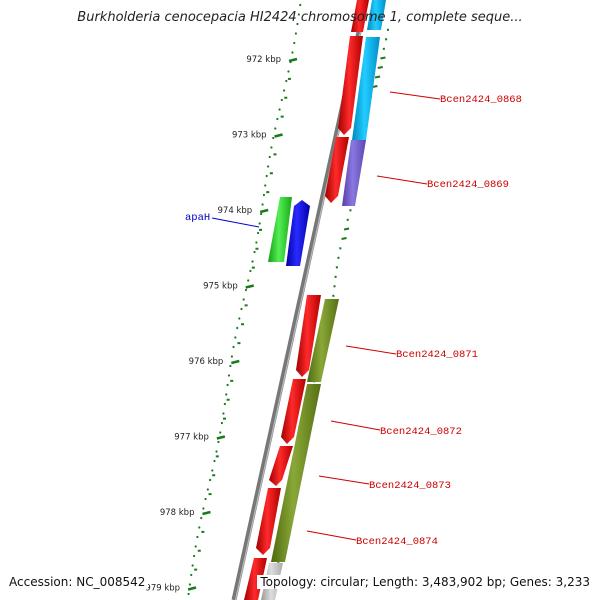 This screenshot has width=600, height=600. Describe the element at coordinates (235, 211) in the screenshot. I see `ruler-tick-label: 974 kbp` at that location.